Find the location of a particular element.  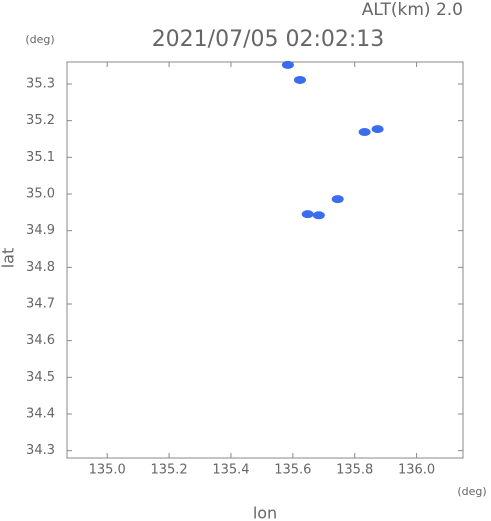

y-tick-label: 34.7 is located at coordinates (40, 304).